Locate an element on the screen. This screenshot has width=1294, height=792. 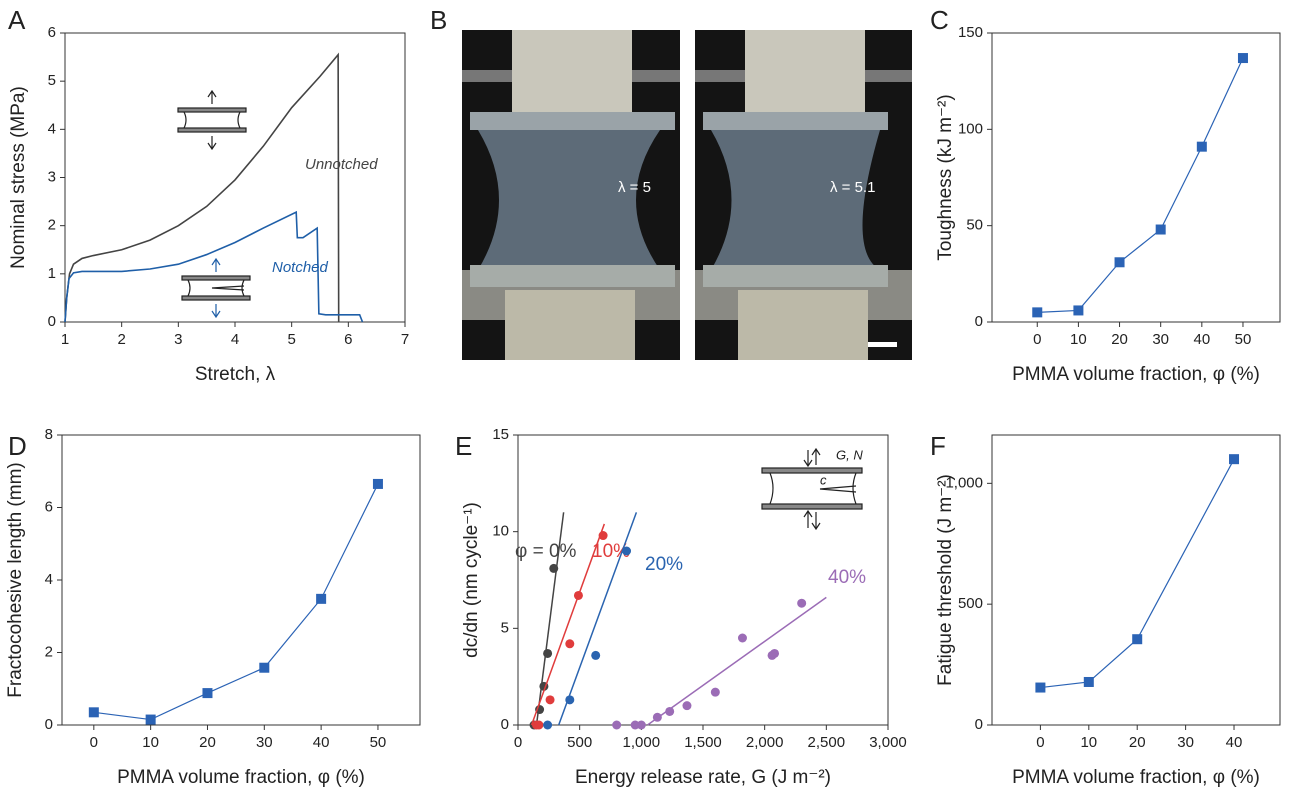
x-tick-label: 4 is located at coordinates (235, 339).